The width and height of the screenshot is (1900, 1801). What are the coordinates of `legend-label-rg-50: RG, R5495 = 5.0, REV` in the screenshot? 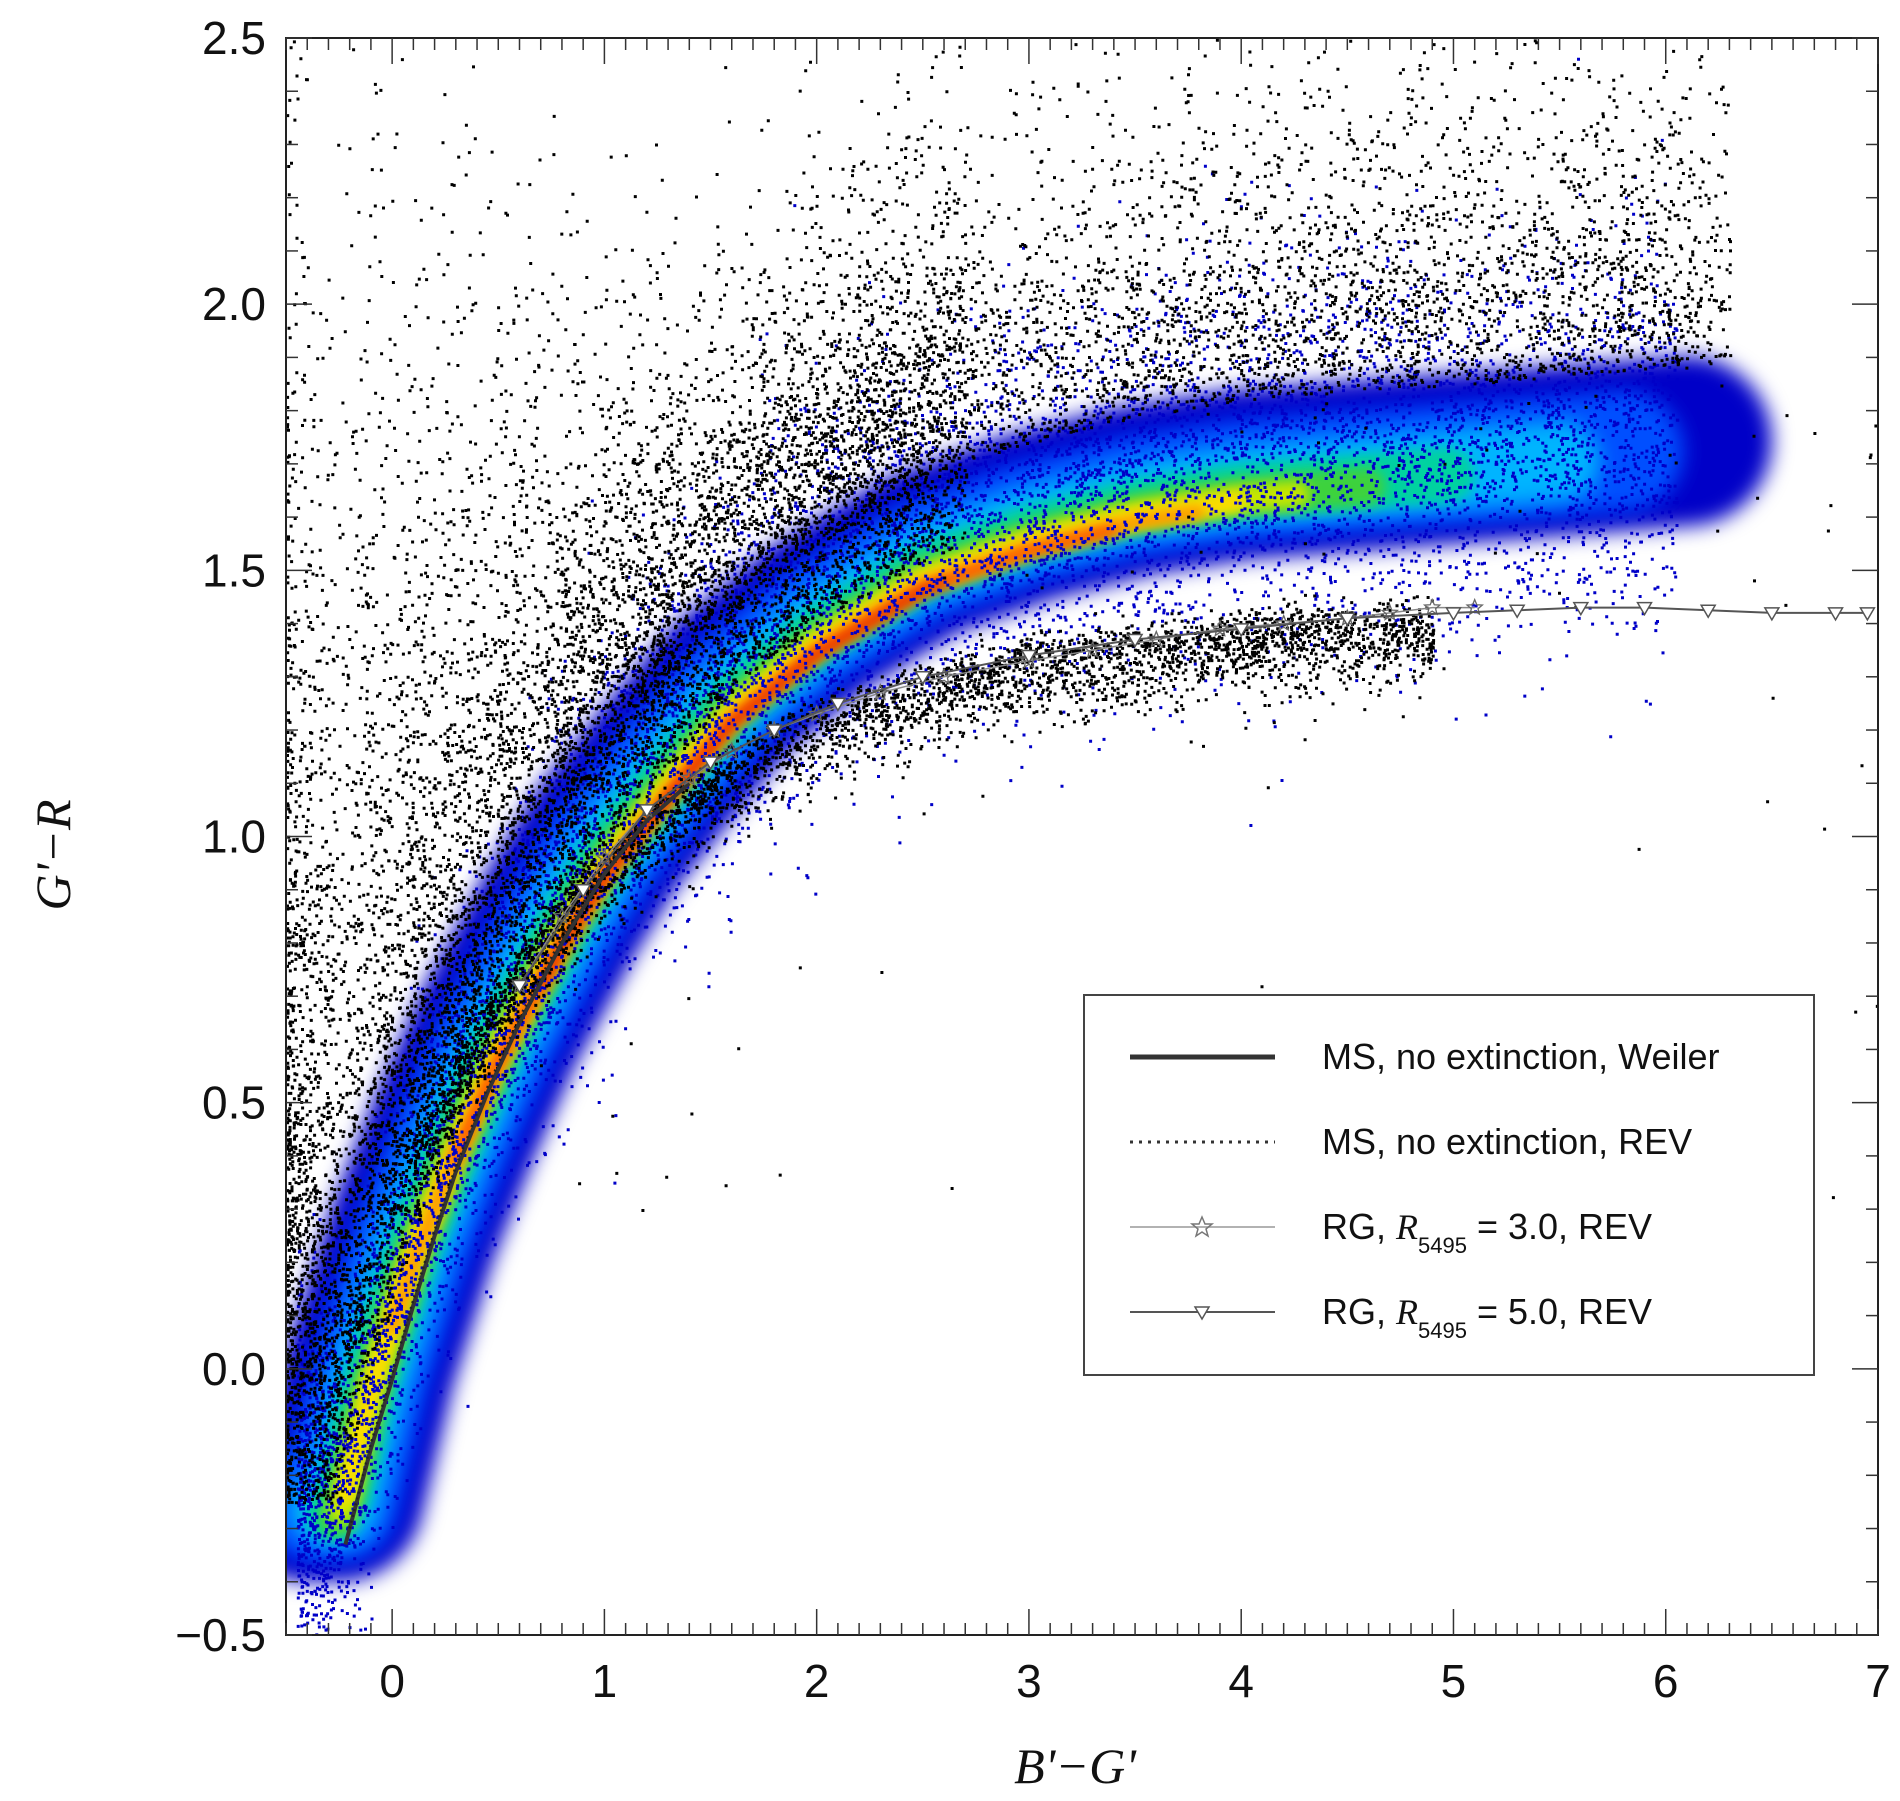 It's located at (1487, 1317).